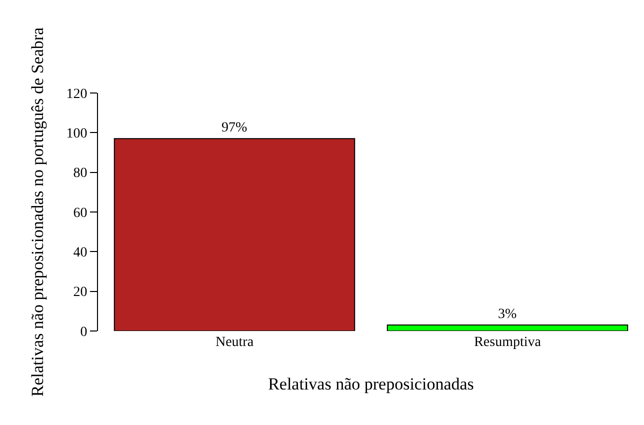 This screenshot has width=644, height=425. I want to click on y-tick-label: 60, so click(80, 213).